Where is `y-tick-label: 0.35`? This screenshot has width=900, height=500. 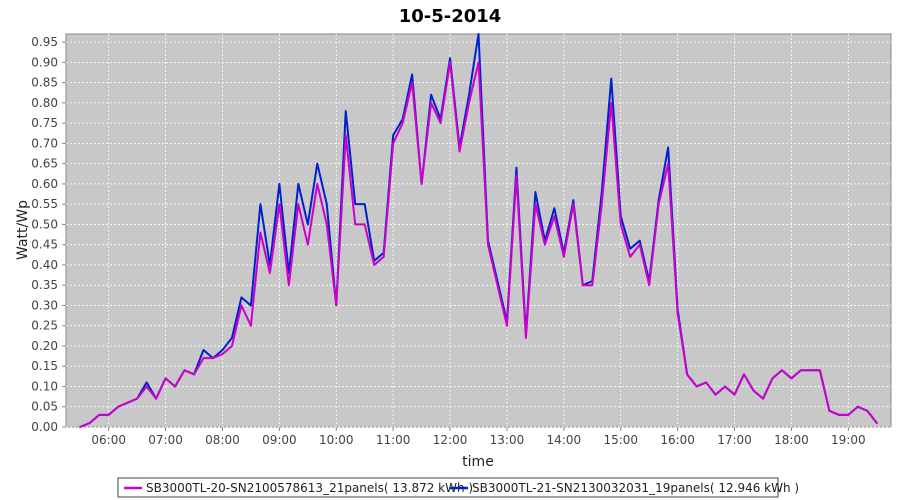 y-tick-label: 0.35 is located at coordinates (44, 285).